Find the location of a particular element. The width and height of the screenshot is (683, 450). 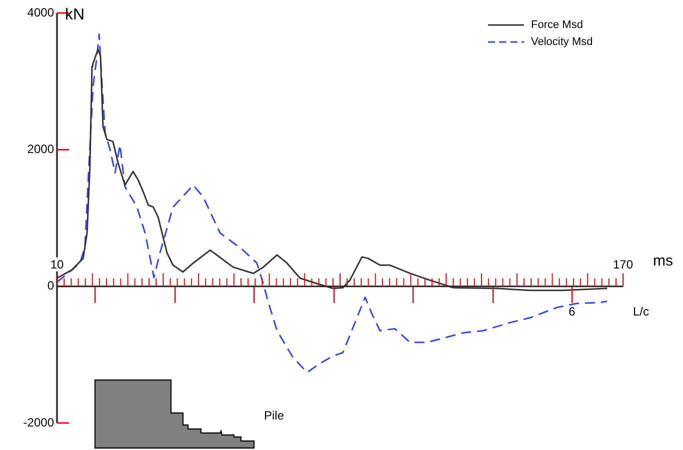

y-axis-title: kN is located at coordinates (75, 15).